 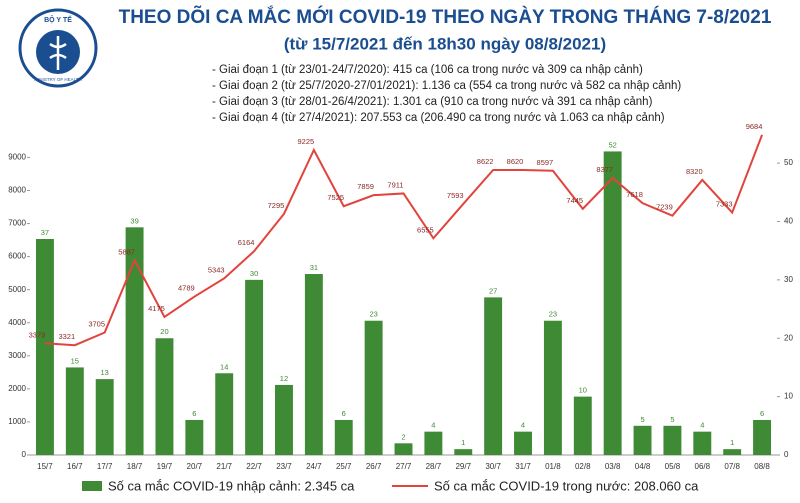 I want to click on x-tick-label: 29/7, so click(x=463, y=466).